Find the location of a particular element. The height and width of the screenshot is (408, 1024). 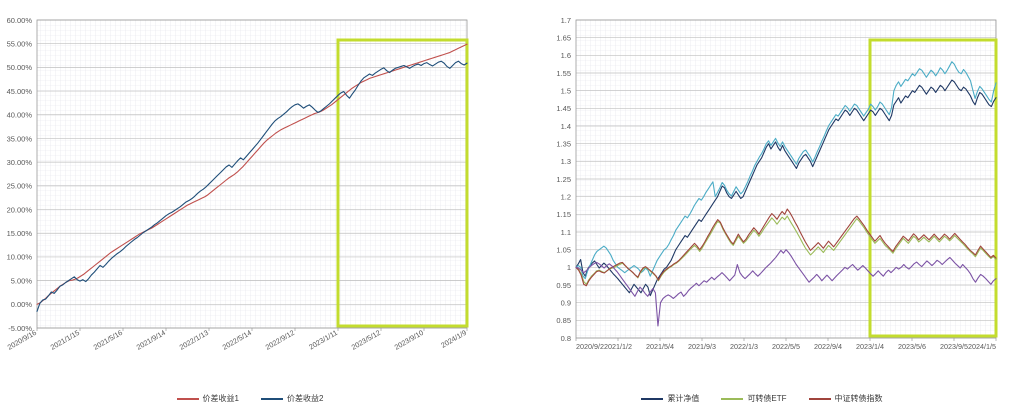

legend-item: 价差收益1 is located at coordinates (207, 398).